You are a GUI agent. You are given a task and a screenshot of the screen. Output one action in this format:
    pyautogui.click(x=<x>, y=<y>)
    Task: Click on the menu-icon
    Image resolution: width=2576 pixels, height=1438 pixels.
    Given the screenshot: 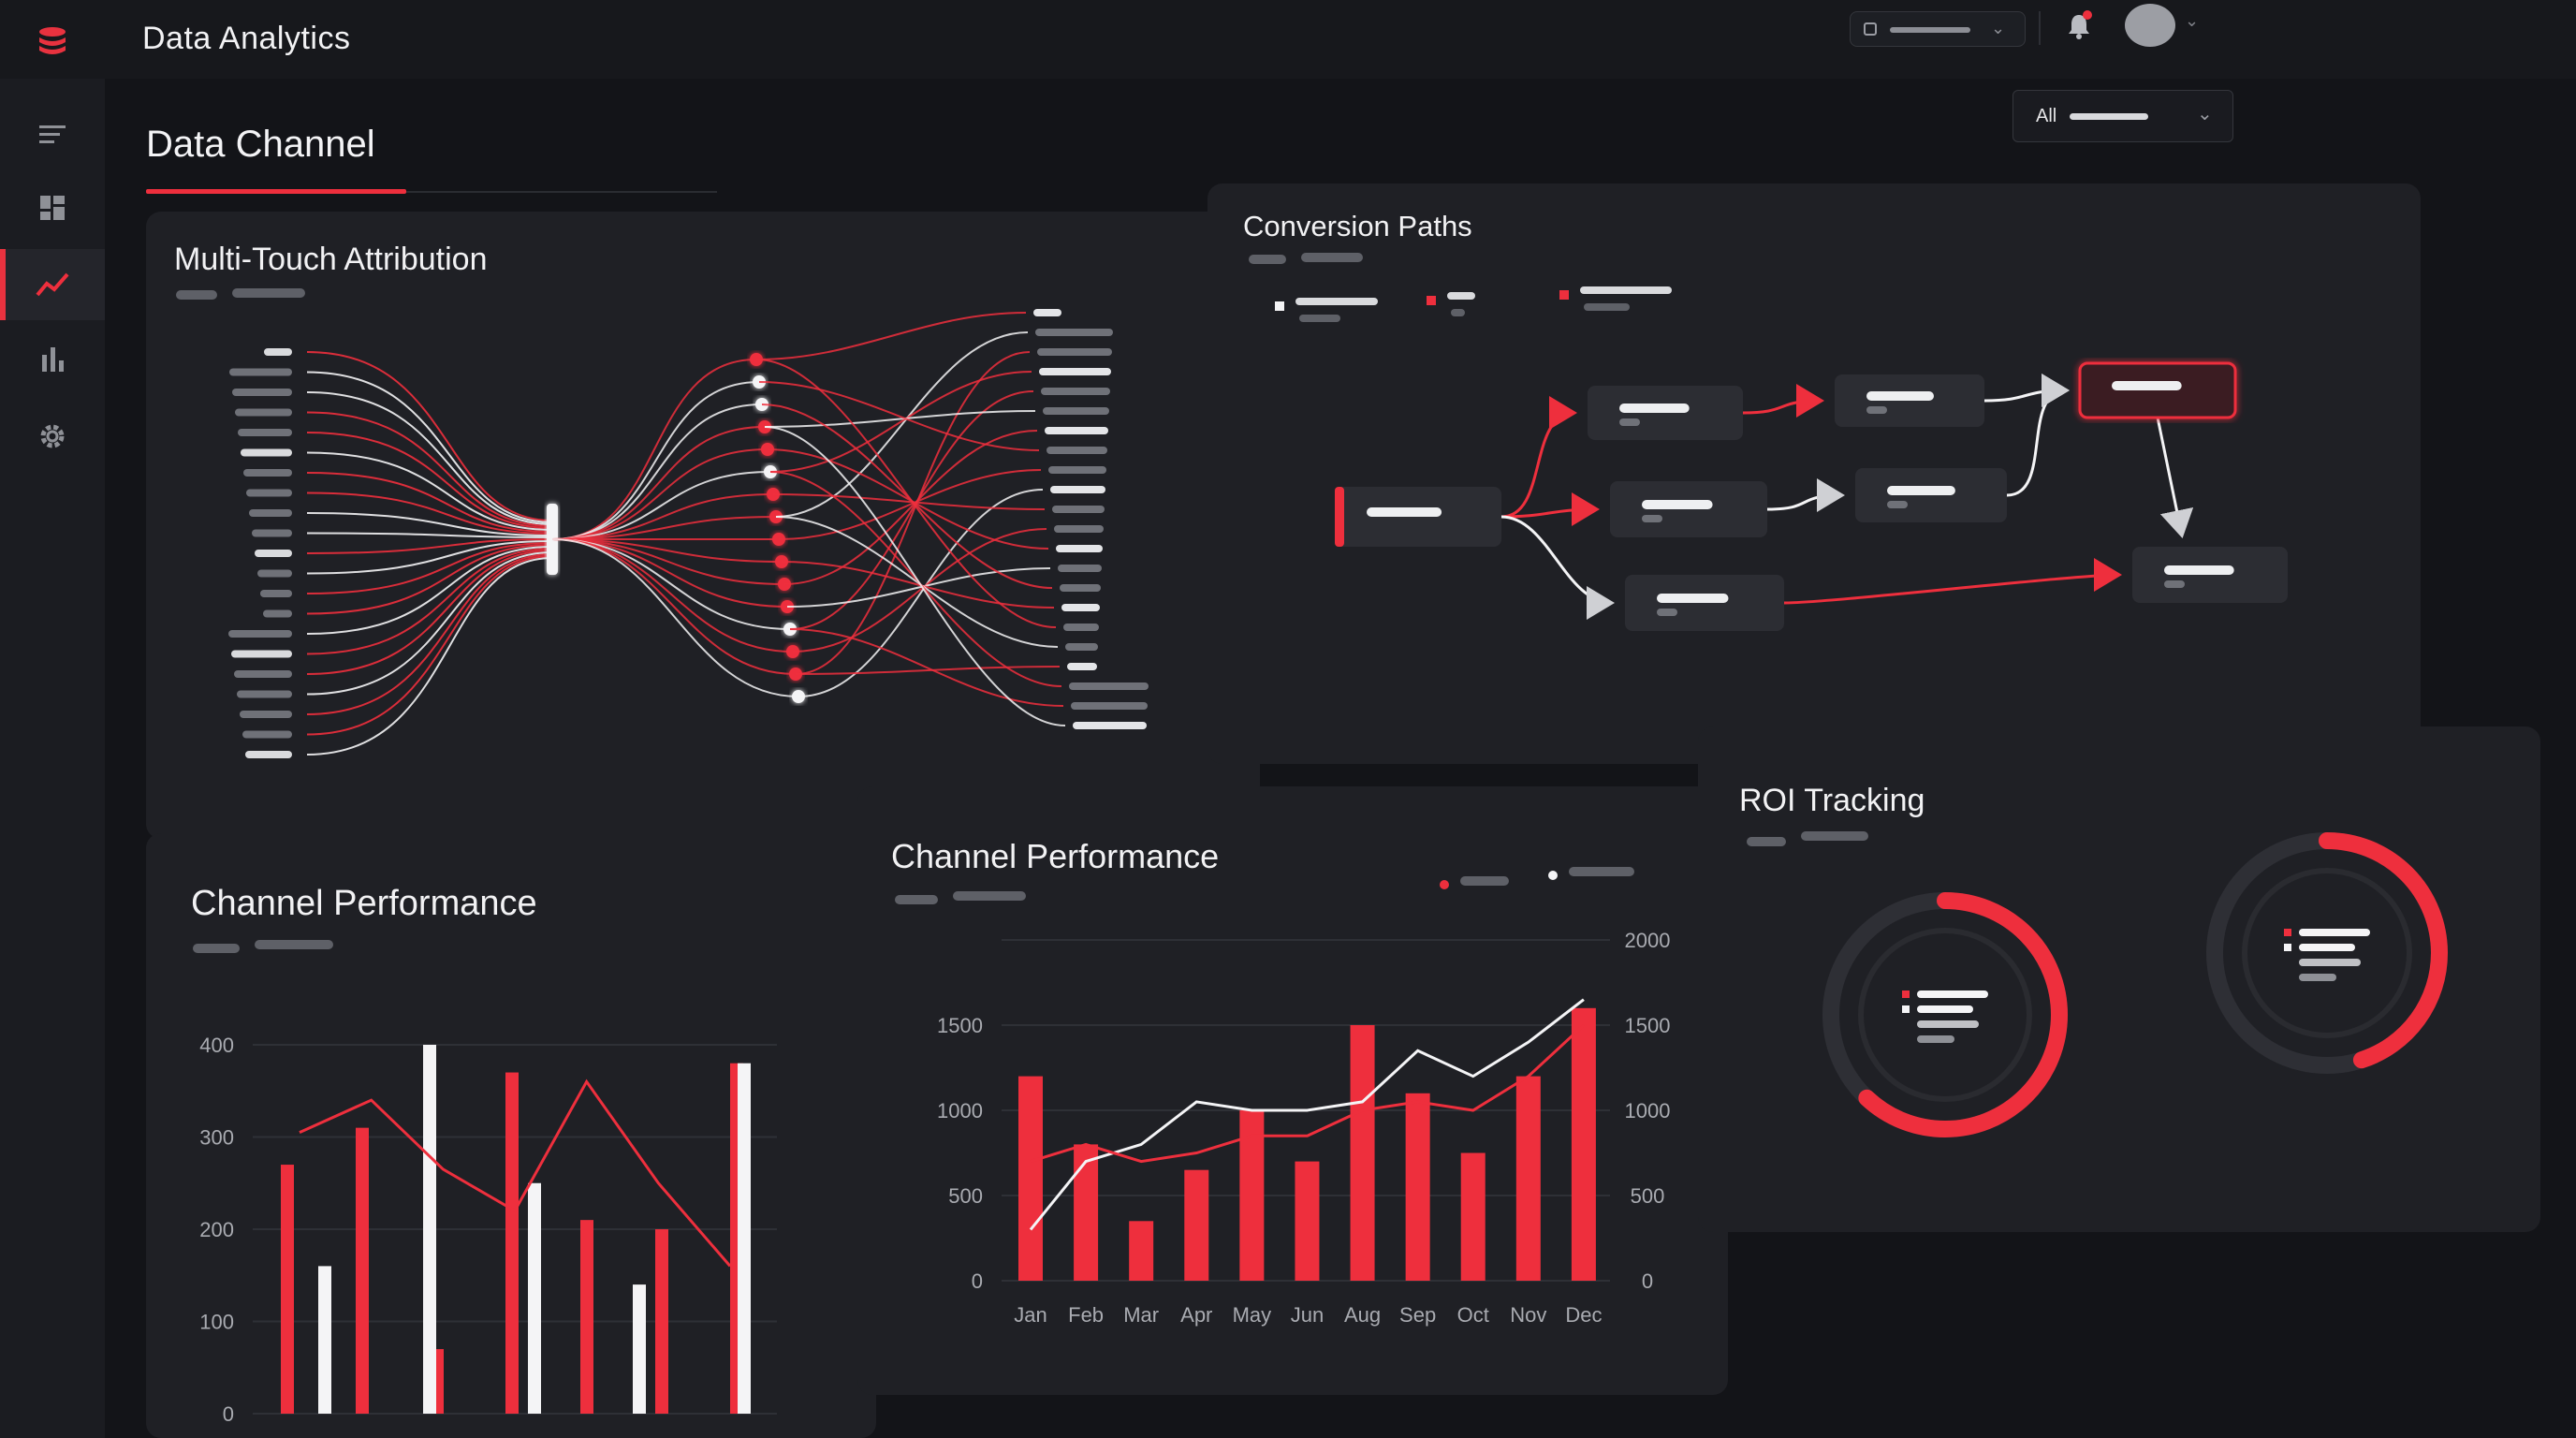 What is the action you would take?
    pyautogui.click(x=52, y=134)
    